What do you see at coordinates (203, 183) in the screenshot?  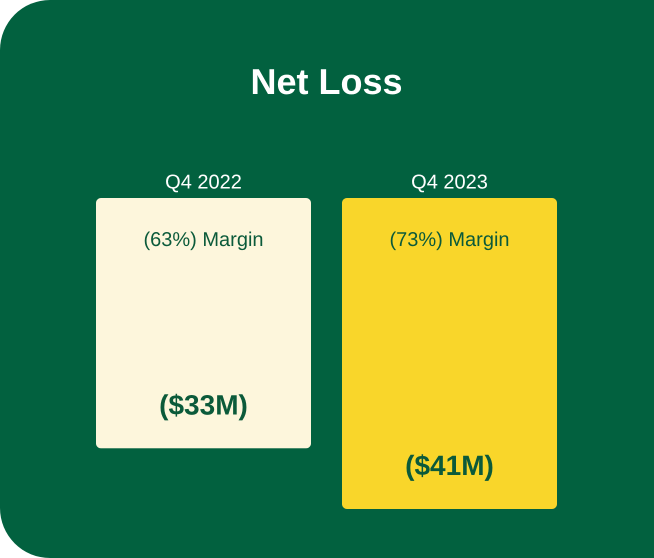 I see `x-tick-label: Q4 2022` at bounding box center [203, 183].